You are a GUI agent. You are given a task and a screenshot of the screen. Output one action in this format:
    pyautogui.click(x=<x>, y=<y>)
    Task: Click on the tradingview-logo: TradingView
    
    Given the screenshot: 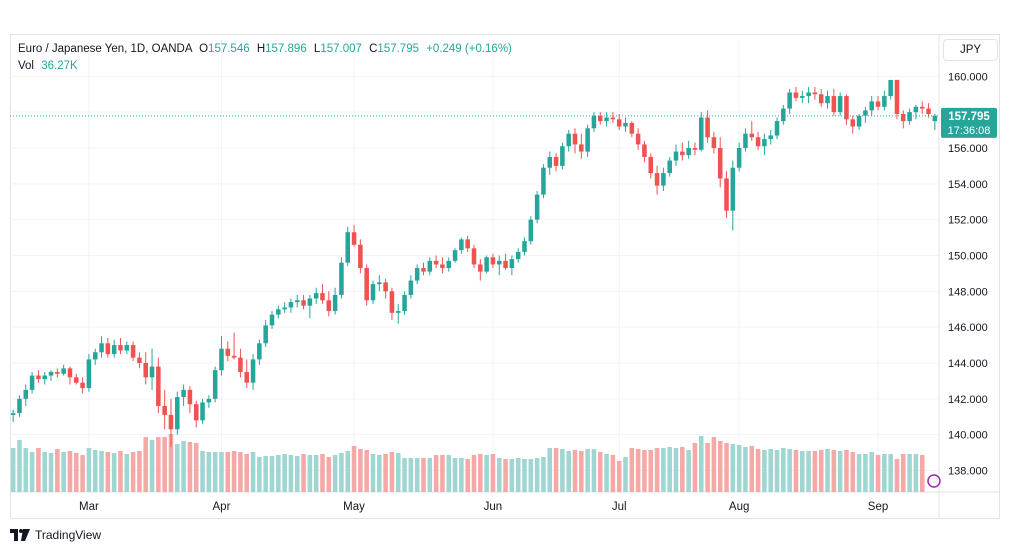 What is the action you would take?
    pyautogui.click(x=55, y=535)
    